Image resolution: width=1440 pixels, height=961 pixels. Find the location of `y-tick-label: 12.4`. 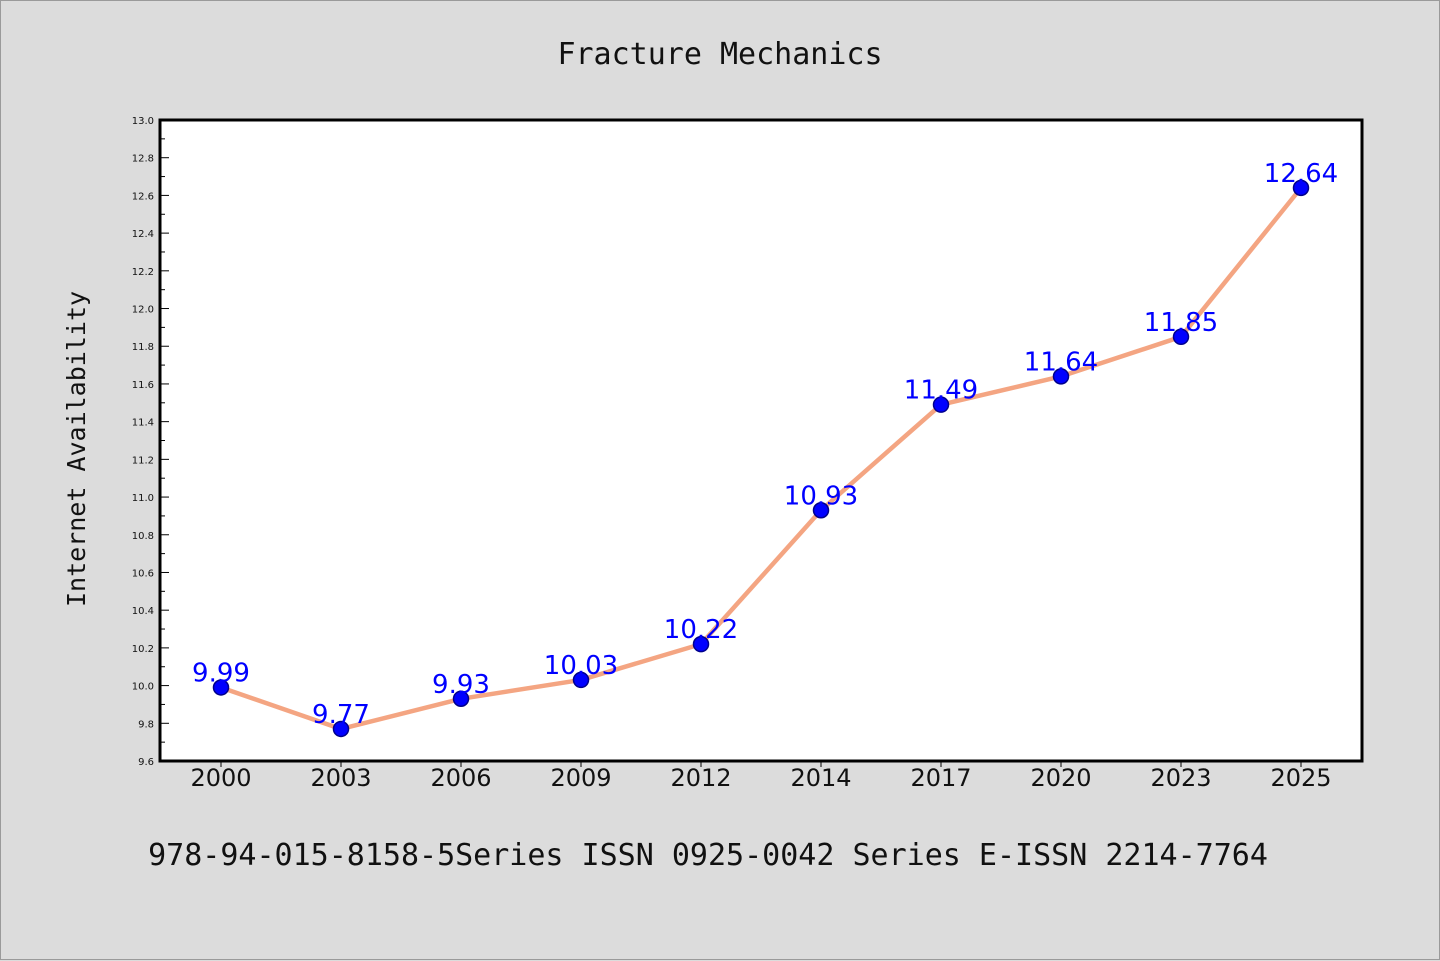

y-tick-label: 12.4 is located at coordinates (143, 234).